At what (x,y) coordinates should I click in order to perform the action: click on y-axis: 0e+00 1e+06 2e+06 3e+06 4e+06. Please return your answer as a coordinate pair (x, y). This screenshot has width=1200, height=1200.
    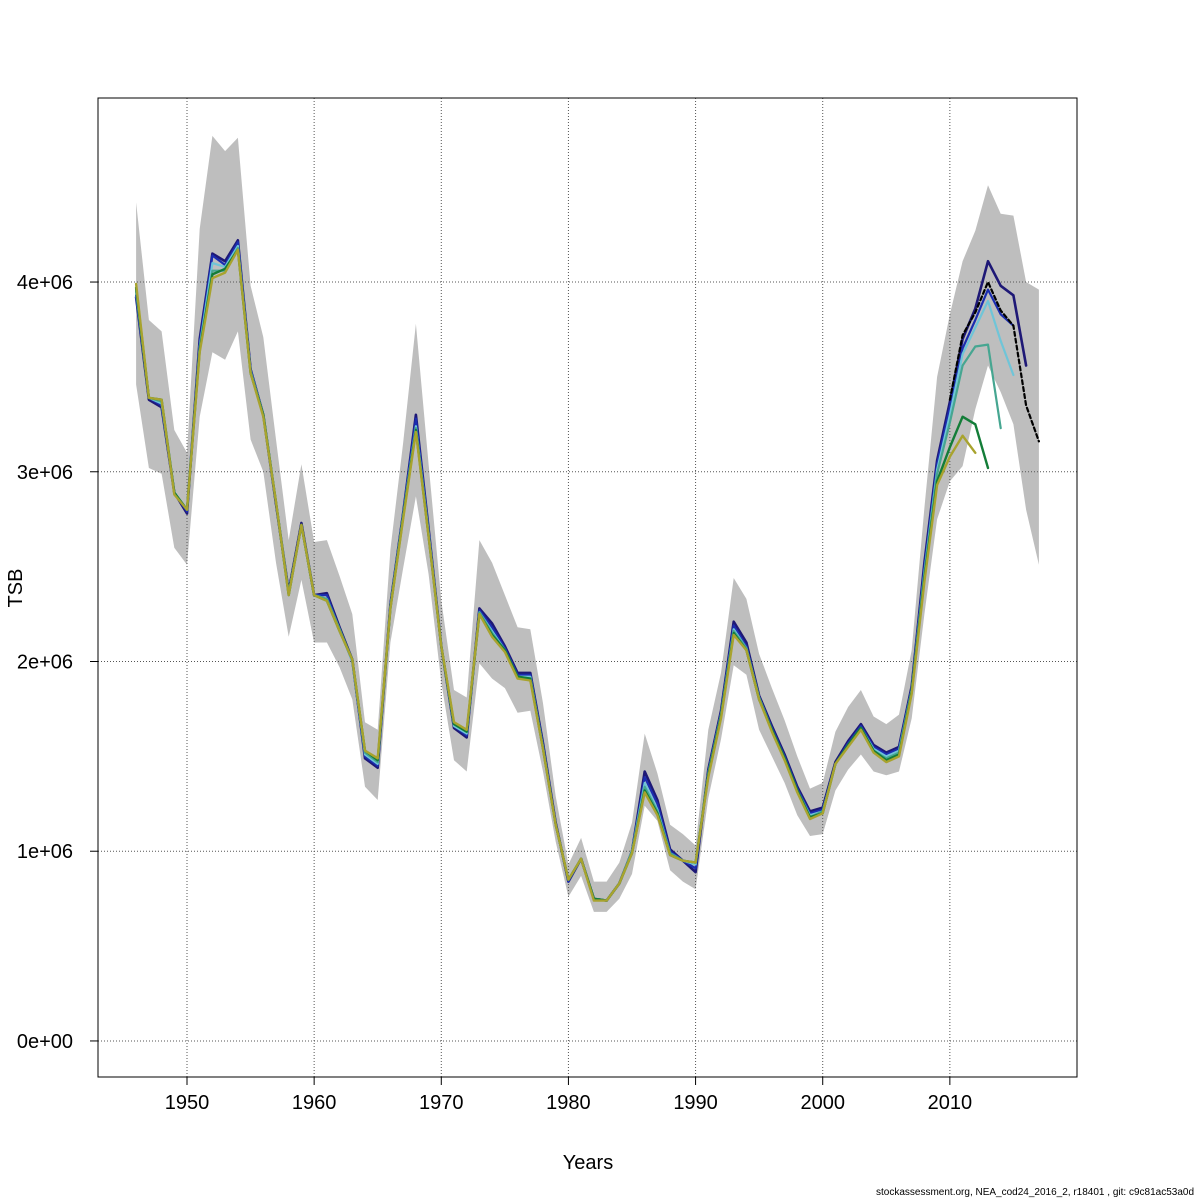
    Looking at the image, I should click on (57, 662).